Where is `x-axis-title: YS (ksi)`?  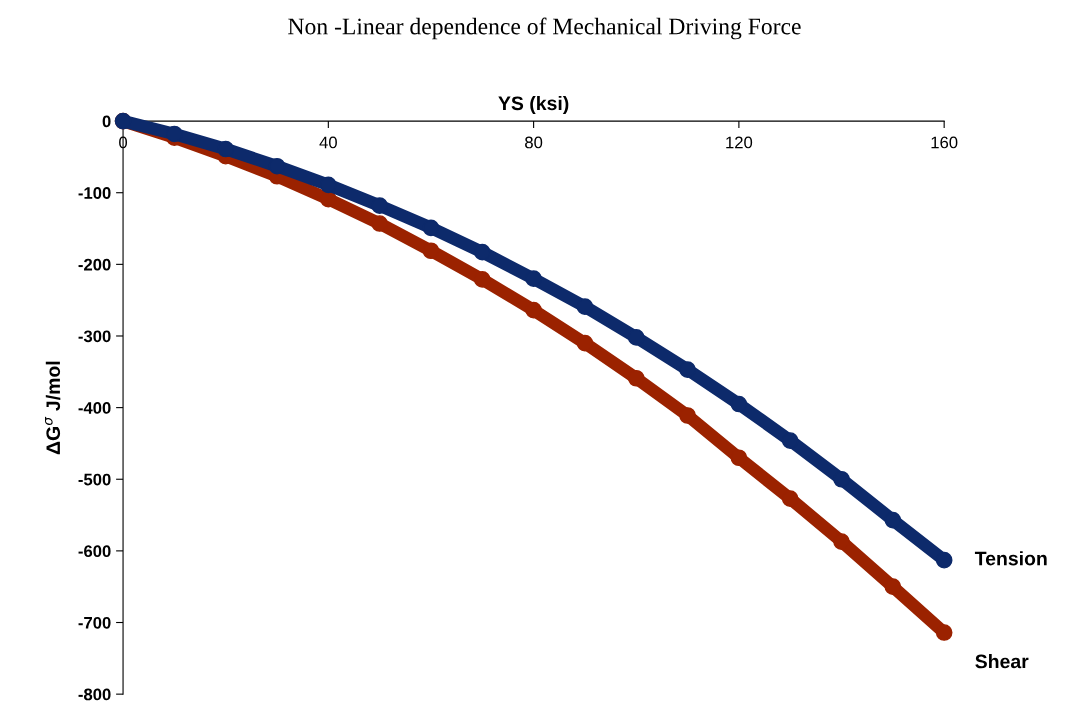
x-axis-title: YS (ksi) is located at coordinates (533, 105).